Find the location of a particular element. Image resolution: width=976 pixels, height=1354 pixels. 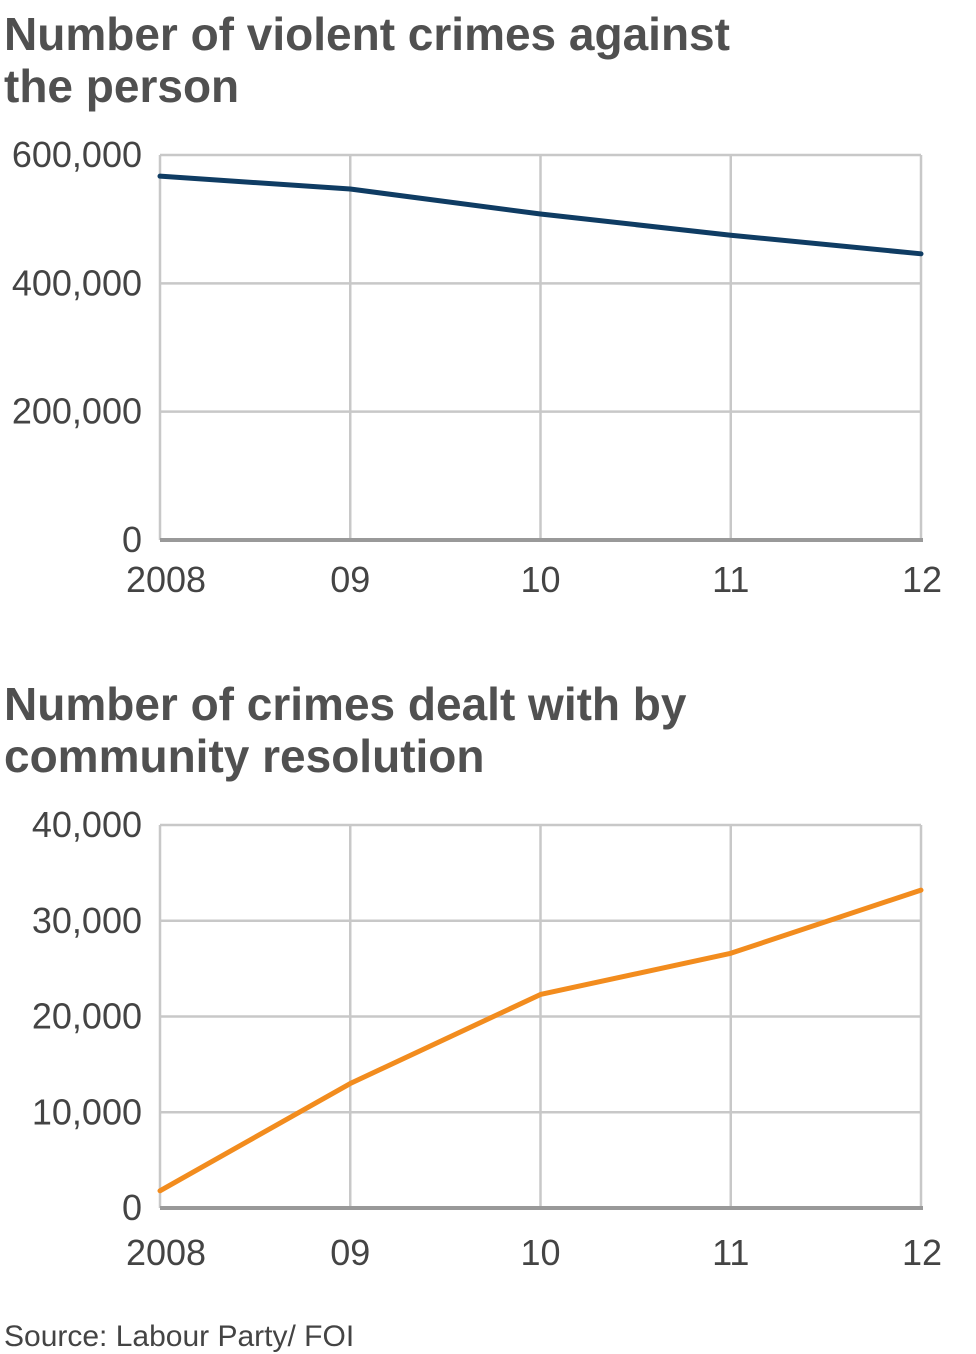

chart-title: community resolution is located at coordinates (244, 756).